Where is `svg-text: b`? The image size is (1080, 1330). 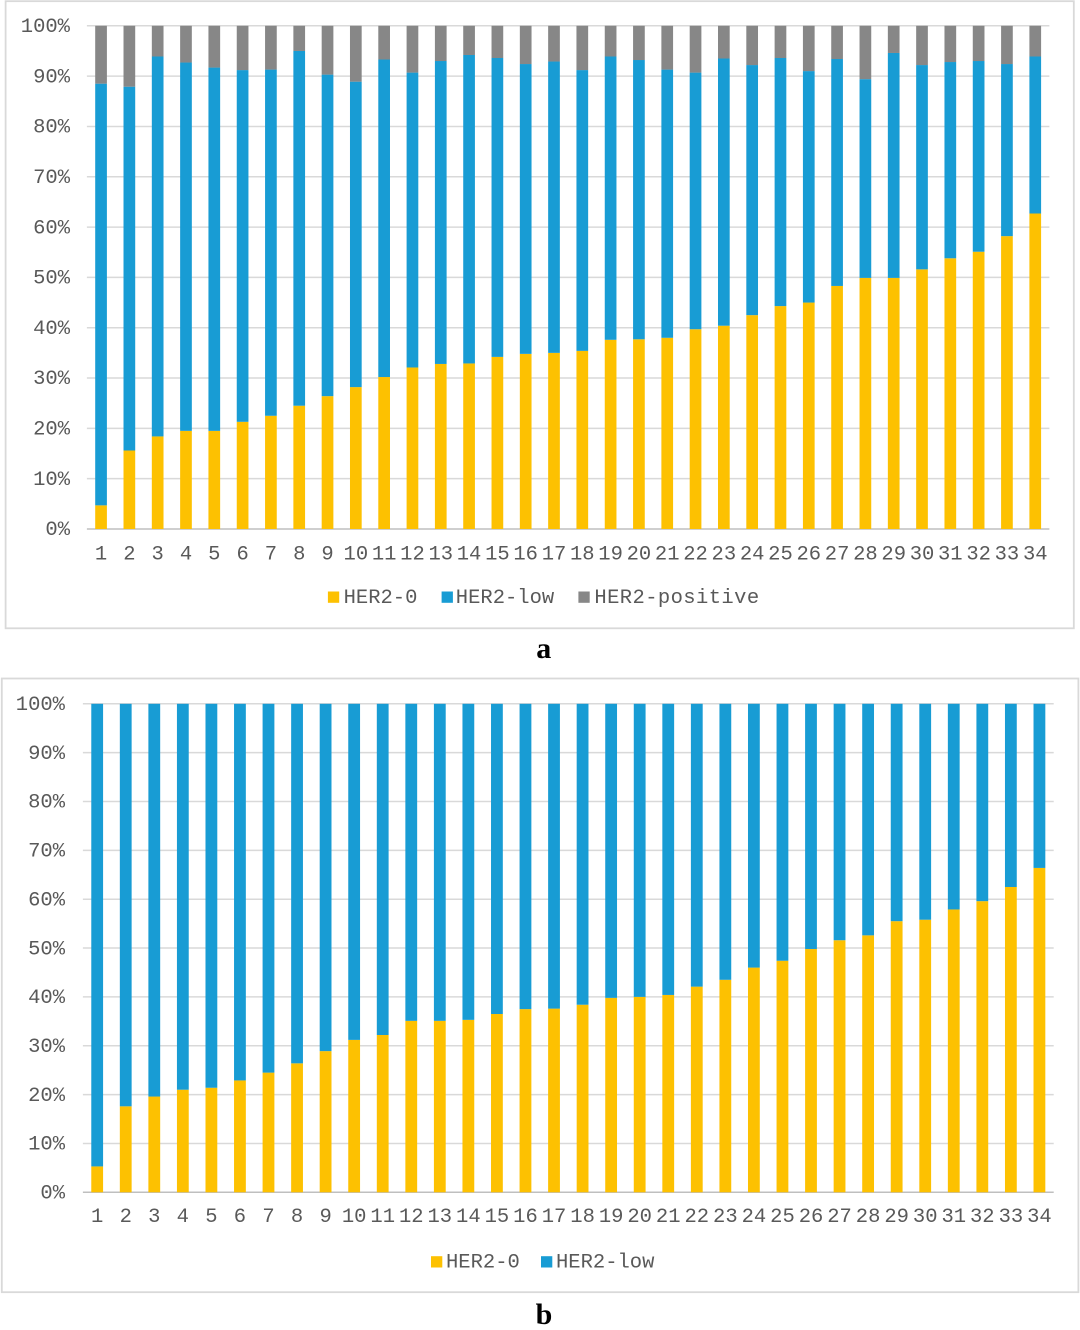 svg-text: b is located at coordinates (544, 1314).